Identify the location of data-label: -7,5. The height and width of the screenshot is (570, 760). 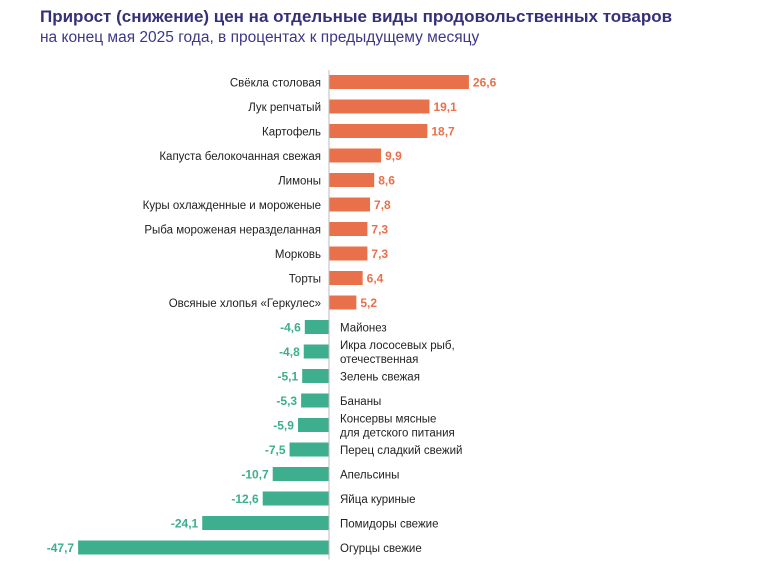
(275, 450).